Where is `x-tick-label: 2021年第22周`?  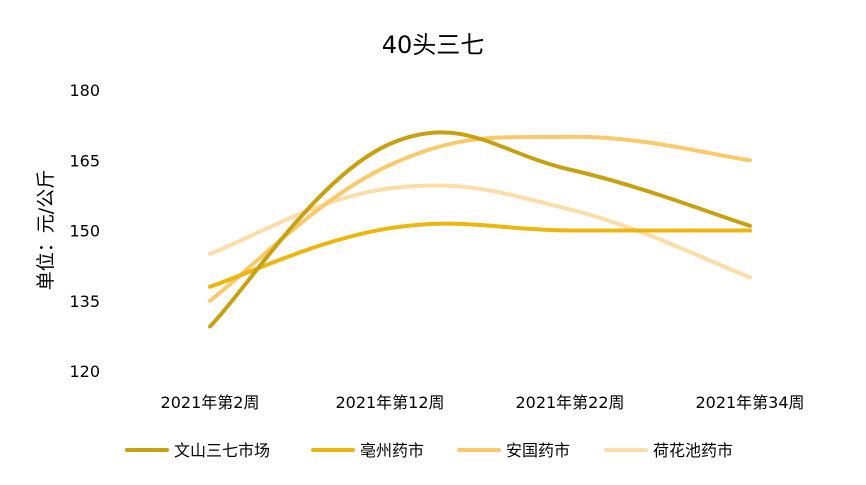 x-tick-label: 2021年第22周 is located at coordinates (569, 402).